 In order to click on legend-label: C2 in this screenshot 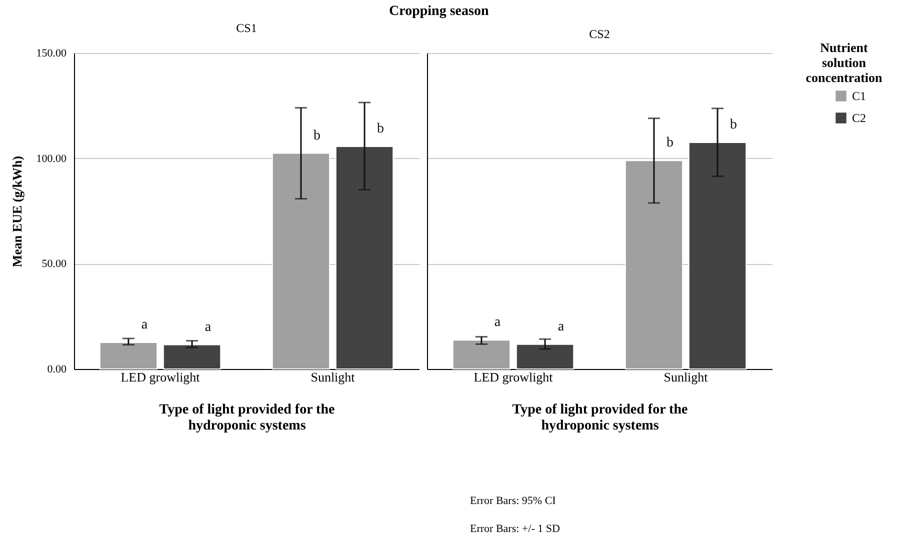, I will do `click(859, 118)`.